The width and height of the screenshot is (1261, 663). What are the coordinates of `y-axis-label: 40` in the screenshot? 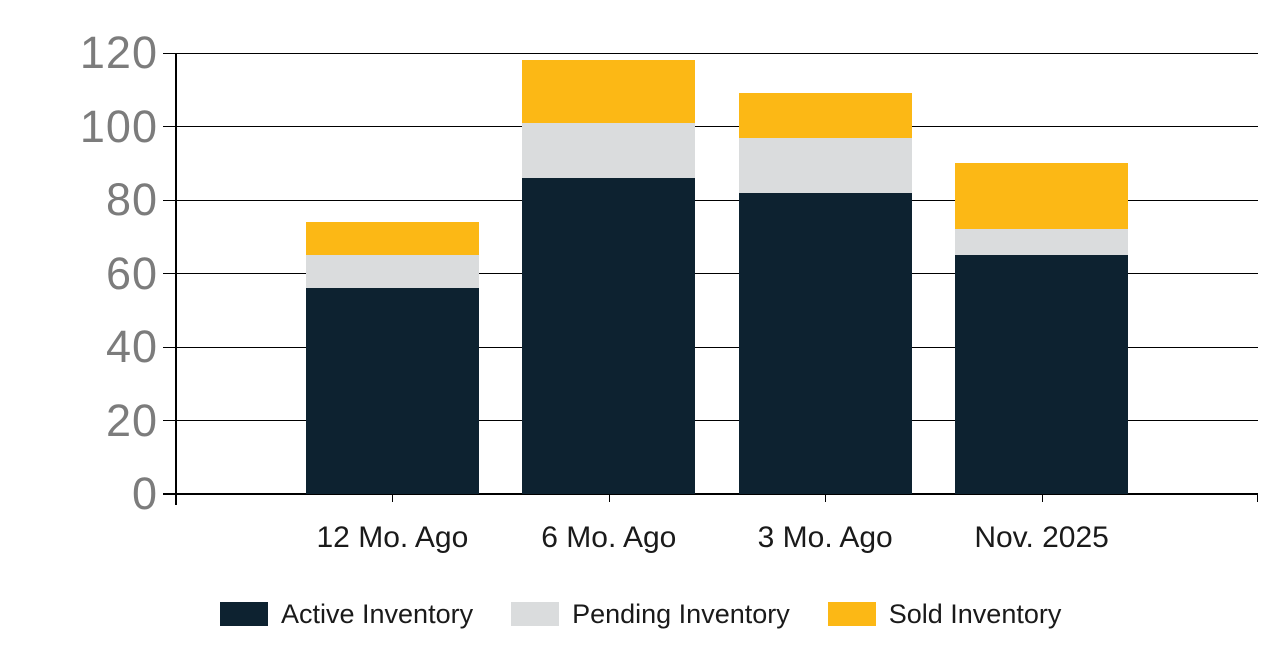 It's located at (131, 346).